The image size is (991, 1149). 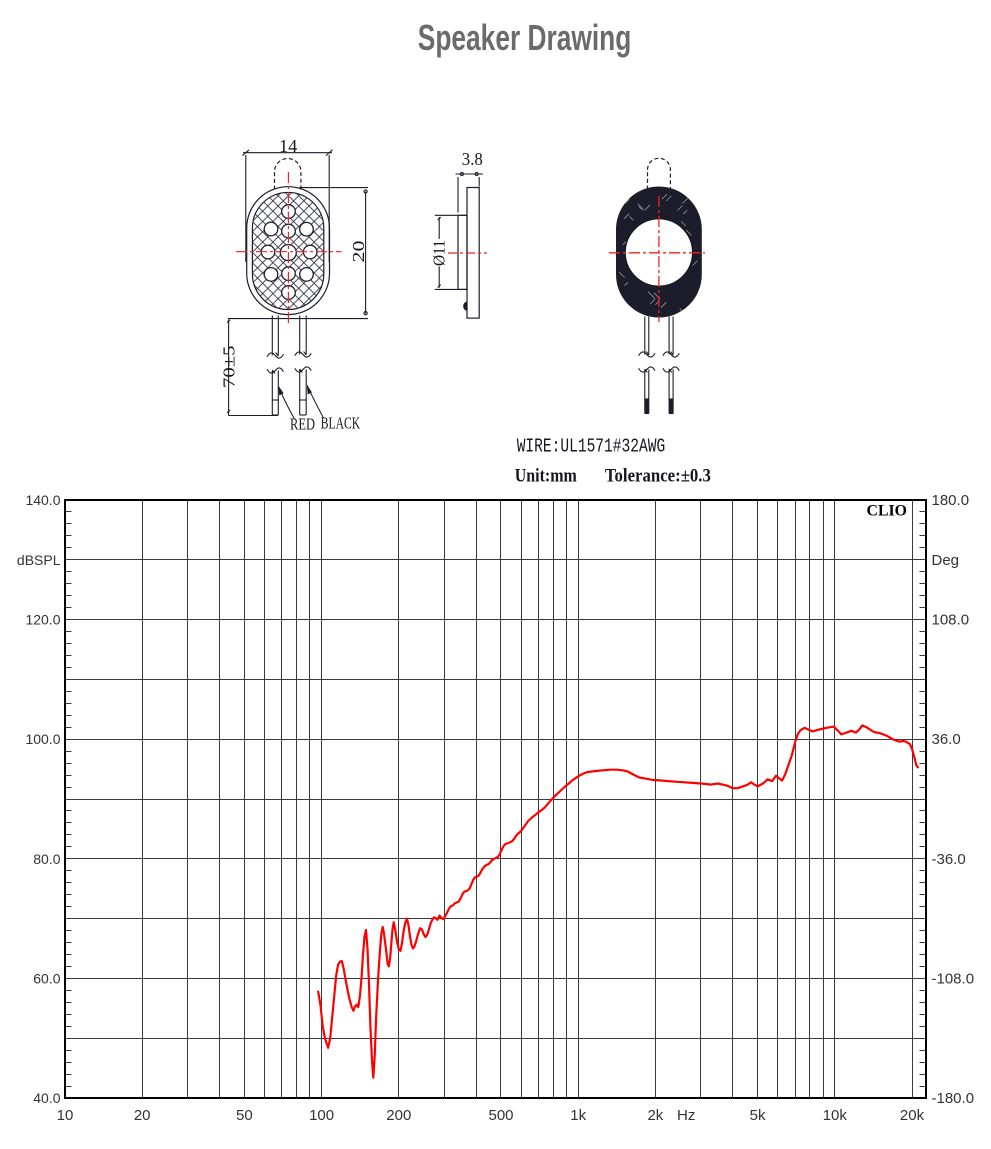 What do you see at coordinates (439, 253) in the screenshot?
I see `svg-text: Ø11` at bounding box center [439, 253].